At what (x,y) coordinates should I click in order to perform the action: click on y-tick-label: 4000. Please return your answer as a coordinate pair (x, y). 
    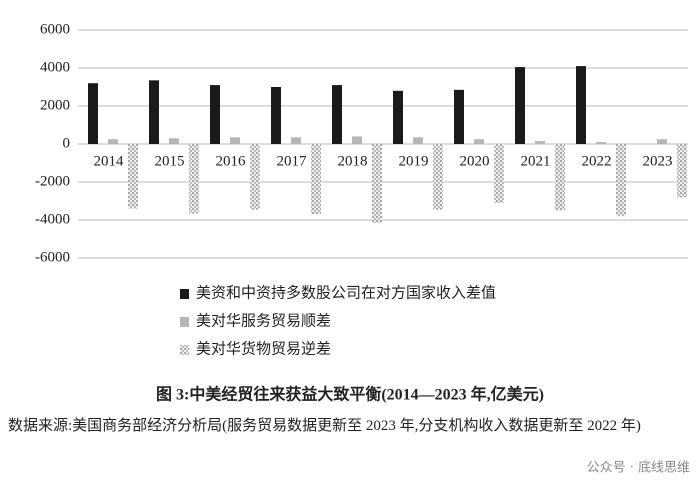
    Looking at the image, I should click on (55, 67).